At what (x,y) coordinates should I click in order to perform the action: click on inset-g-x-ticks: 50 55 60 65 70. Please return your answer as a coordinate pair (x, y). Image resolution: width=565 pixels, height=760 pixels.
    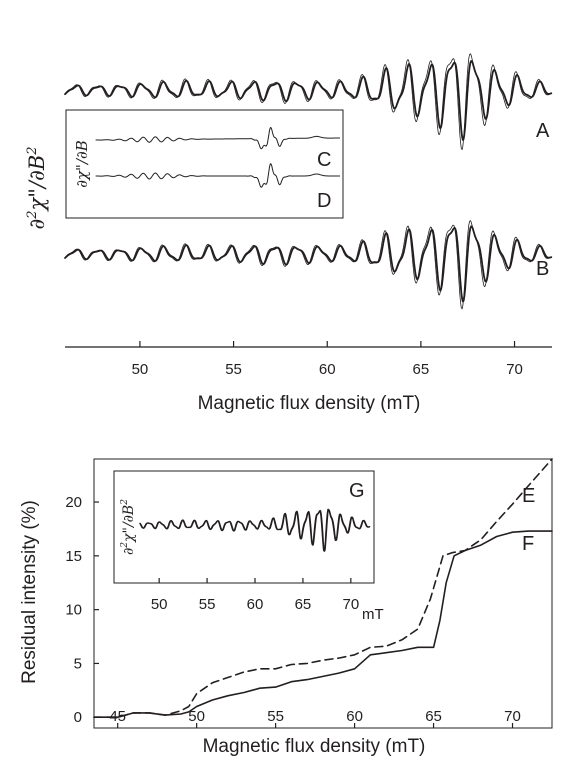
    Looking at the image, I should click on (255, 595).